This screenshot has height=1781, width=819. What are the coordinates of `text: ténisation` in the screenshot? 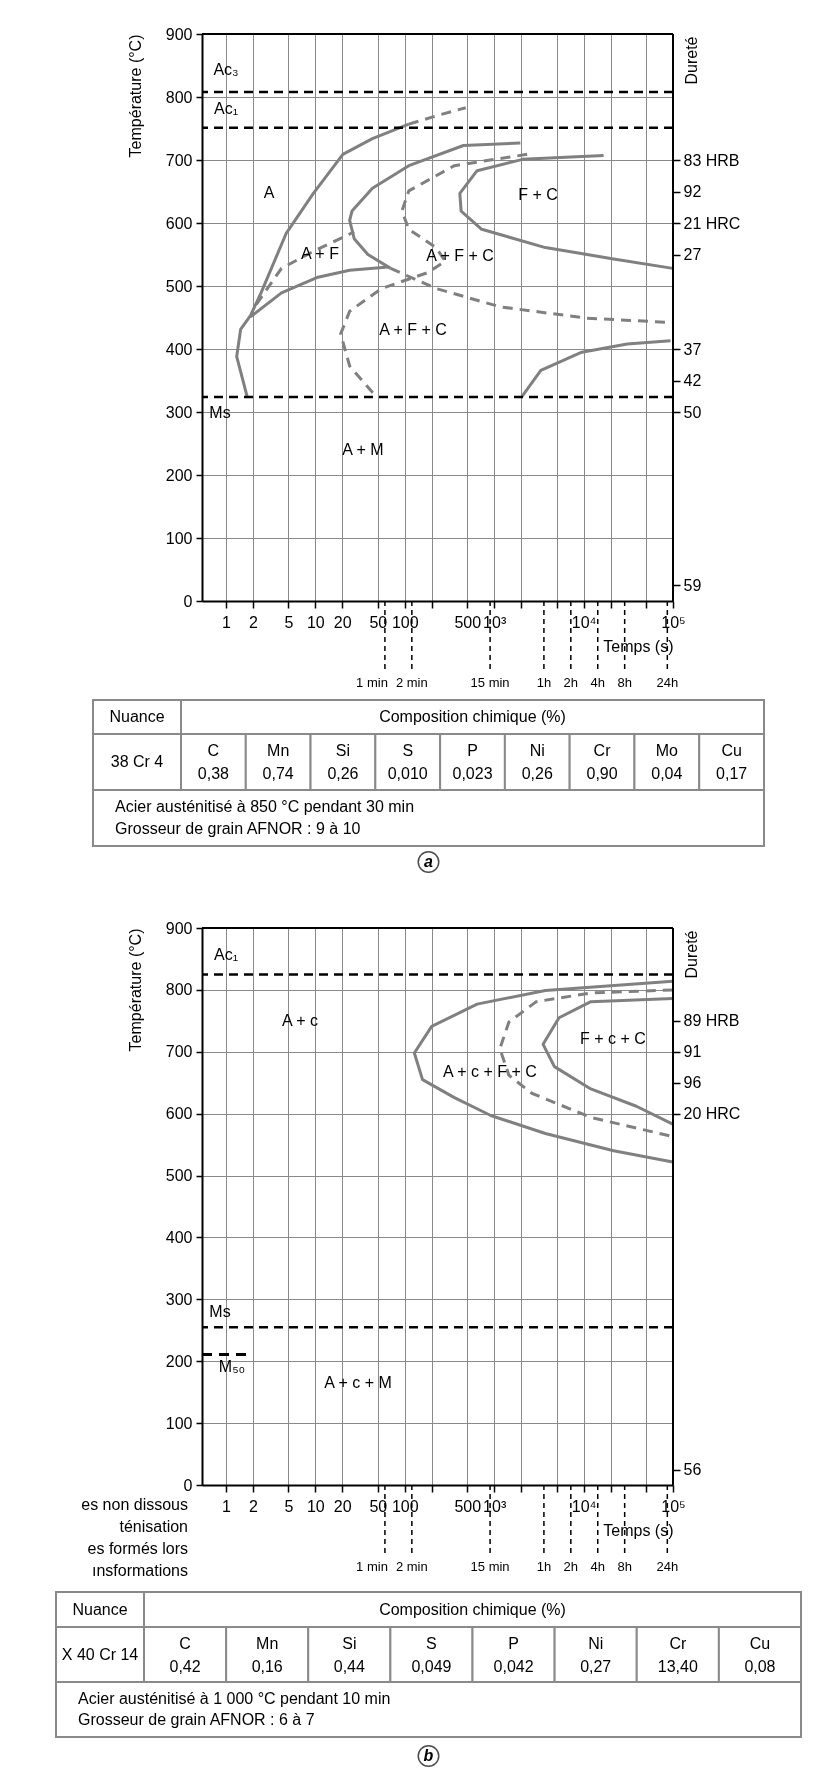 It's located at (153, 1526).